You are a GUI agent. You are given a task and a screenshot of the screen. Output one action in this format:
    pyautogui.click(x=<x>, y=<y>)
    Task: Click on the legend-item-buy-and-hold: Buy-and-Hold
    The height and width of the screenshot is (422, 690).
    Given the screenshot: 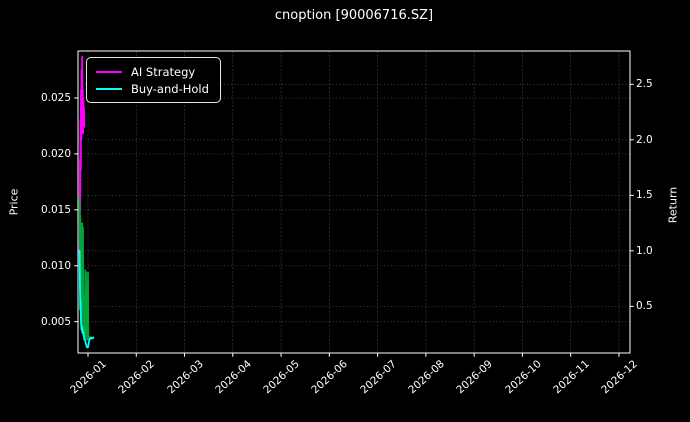 What is the action you would take?
    pyautogui.click(x=152, y=88)
    